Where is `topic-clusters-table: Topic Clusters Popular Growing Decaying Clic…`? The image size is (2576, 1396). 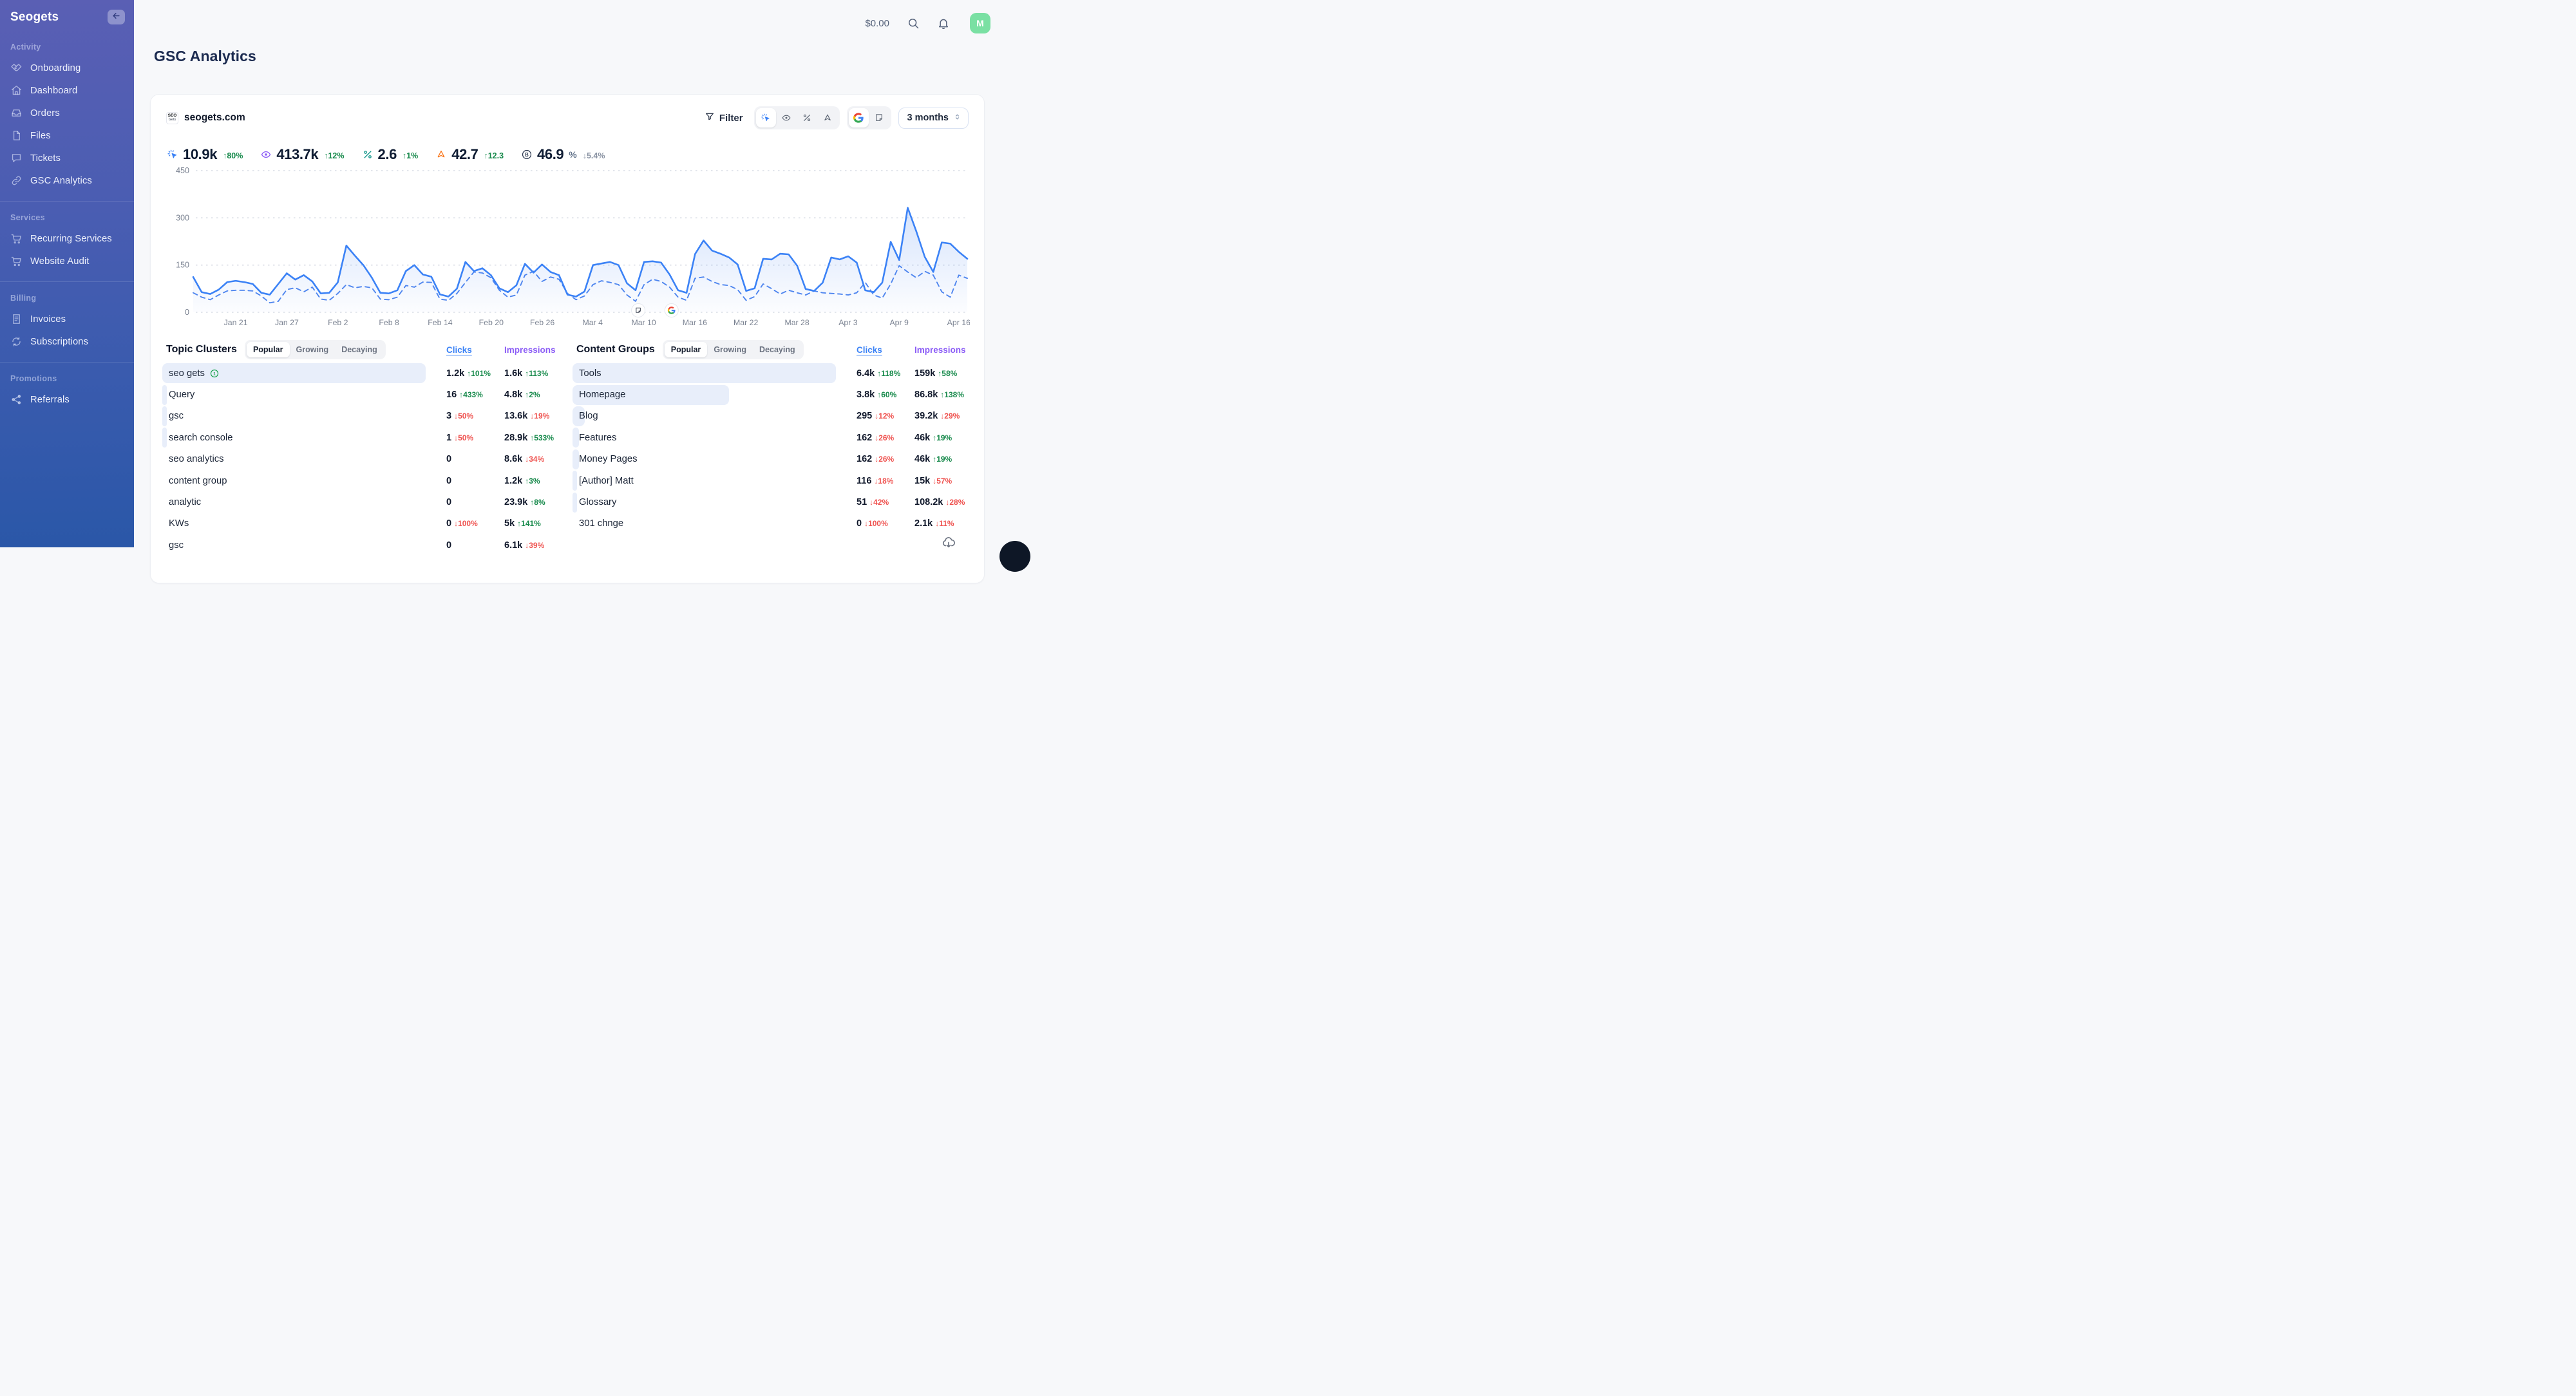
topic-clusters-table: Topic Clusters Popular Growing Decaying Clic… is located at coordinates (360, 446).